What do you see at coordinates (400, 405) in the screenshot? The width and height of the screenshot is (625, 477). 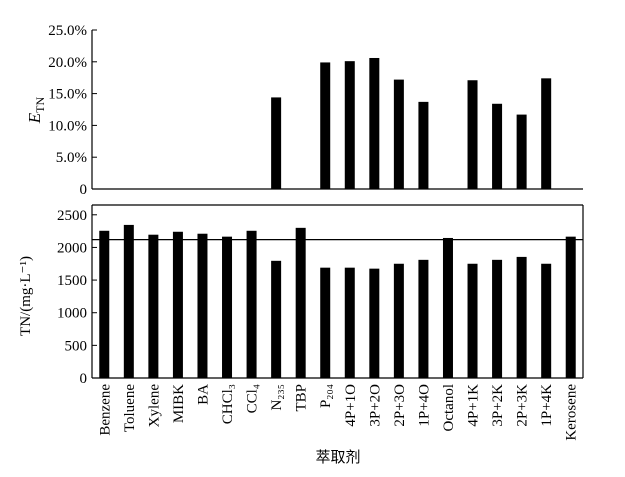 I see `x-tick-label: 2P+3O` at bounding box center [400, 405].